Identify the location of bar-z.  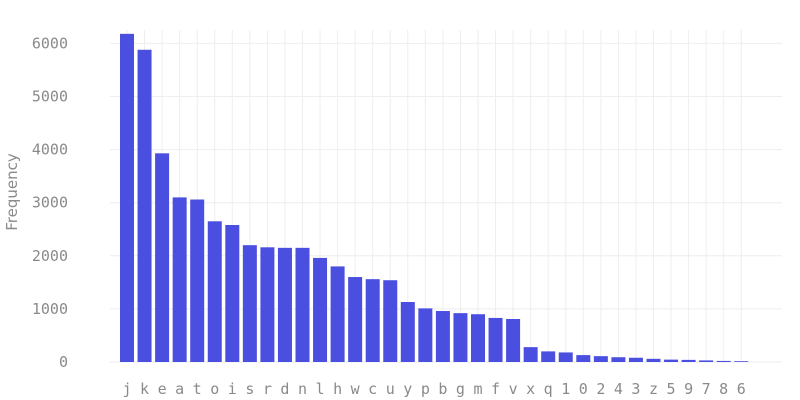
(653, 360).